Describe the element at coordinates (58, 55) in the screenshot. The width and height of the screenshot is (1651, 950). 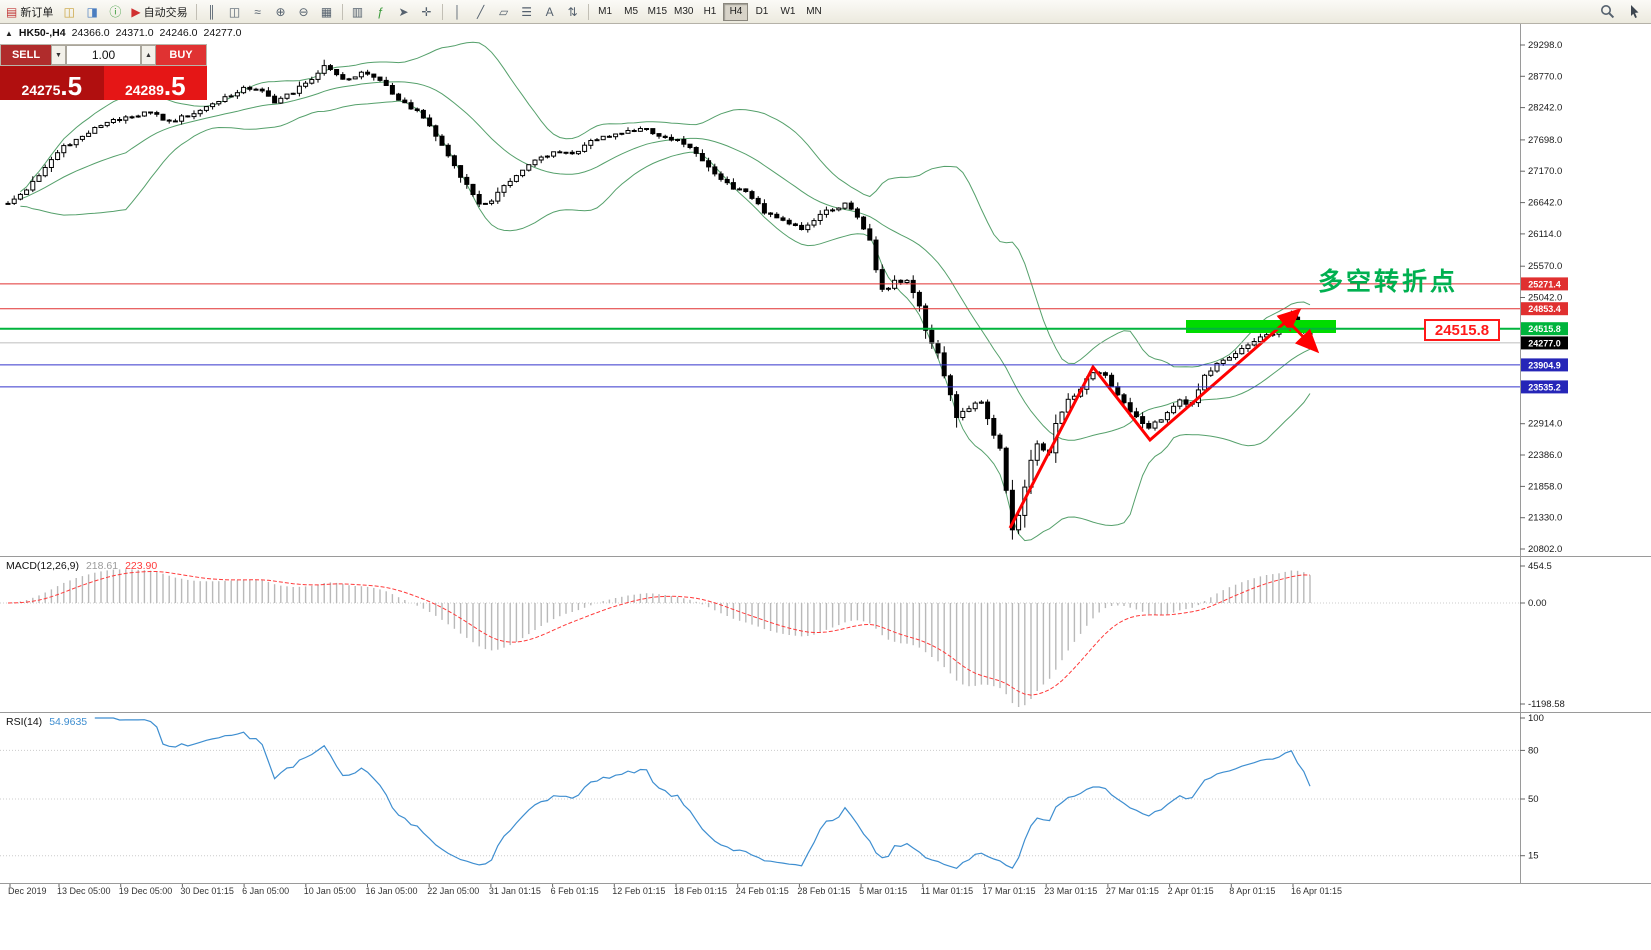
I see `volume-down-button: ▼` at that location.